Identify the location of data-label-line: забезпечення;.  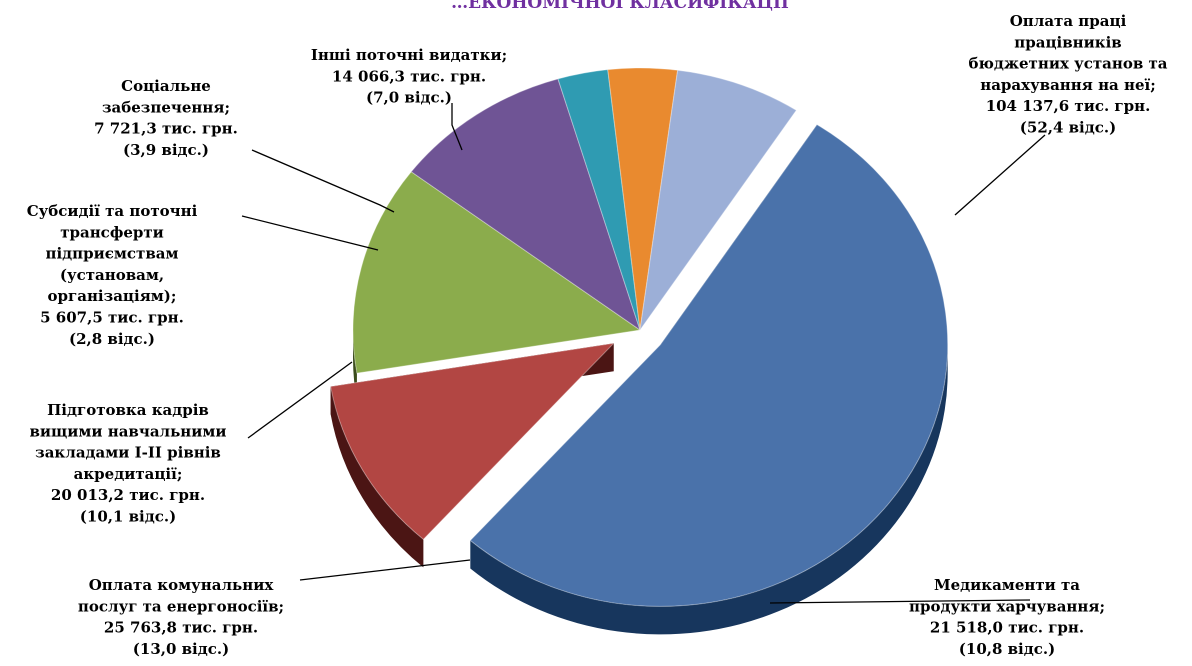
(166, 107).